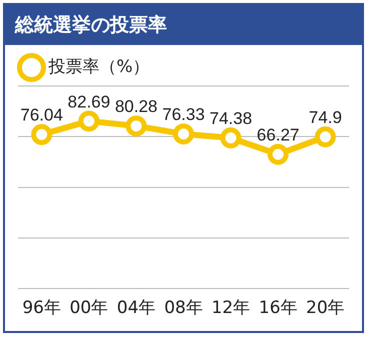  Describe the element at coordinates (183, 114) in the screenshot. I see `data-label: 76.33` at that location.